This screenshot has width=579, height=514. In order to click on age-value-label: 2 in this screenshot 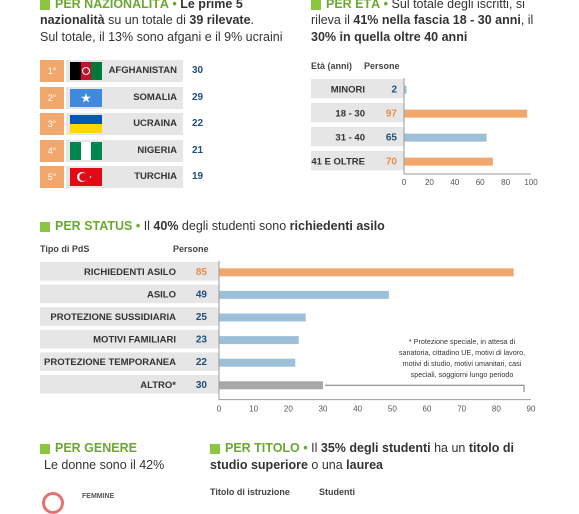, I will do `click(394, 90)`.